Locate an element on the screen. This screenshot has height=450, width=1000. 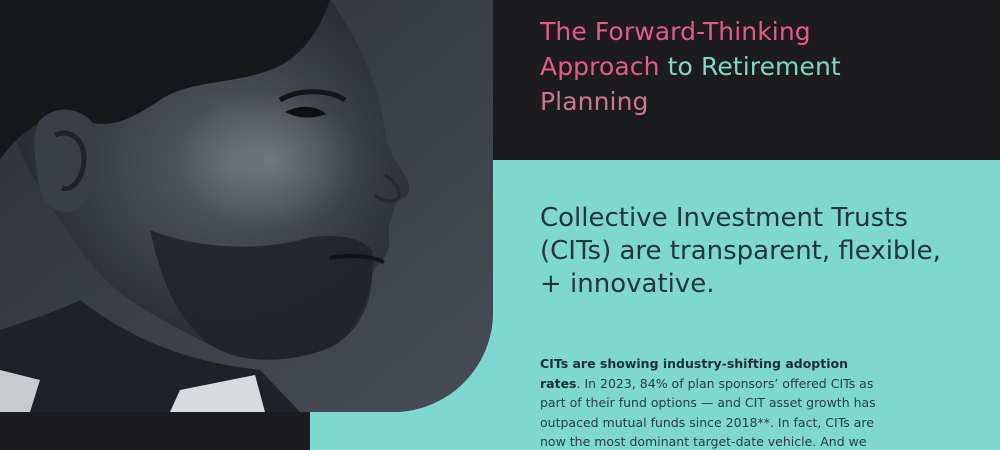
hero-title-part1: The Forward-Thinking is located at coordinates (675, 31).